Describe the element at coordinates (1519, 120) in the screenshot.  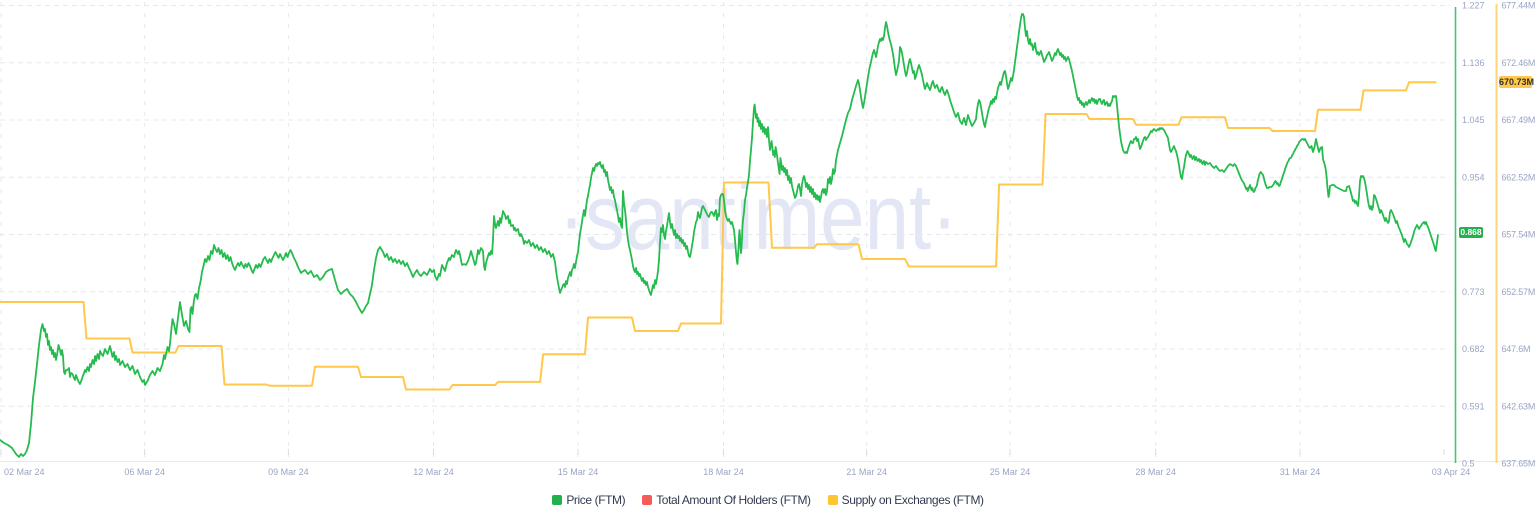
I see `svg-text: 667.49M` at that location.